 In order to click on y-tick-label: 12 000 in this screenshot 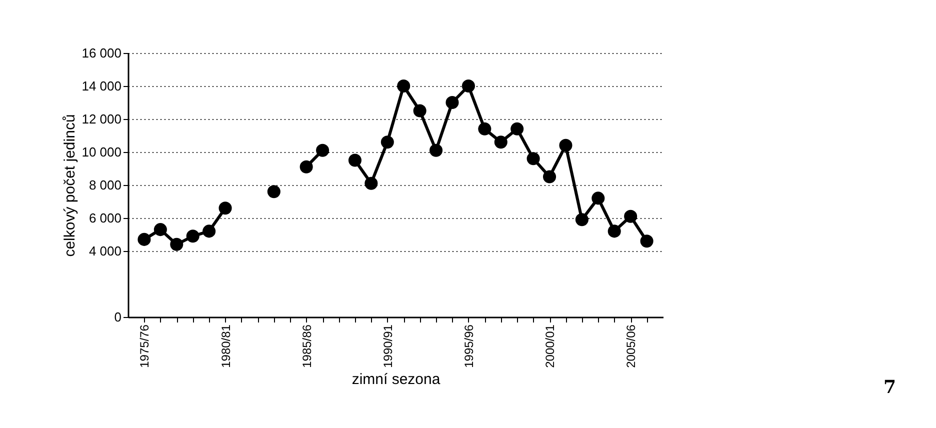, I will do `click(102, 119)`.